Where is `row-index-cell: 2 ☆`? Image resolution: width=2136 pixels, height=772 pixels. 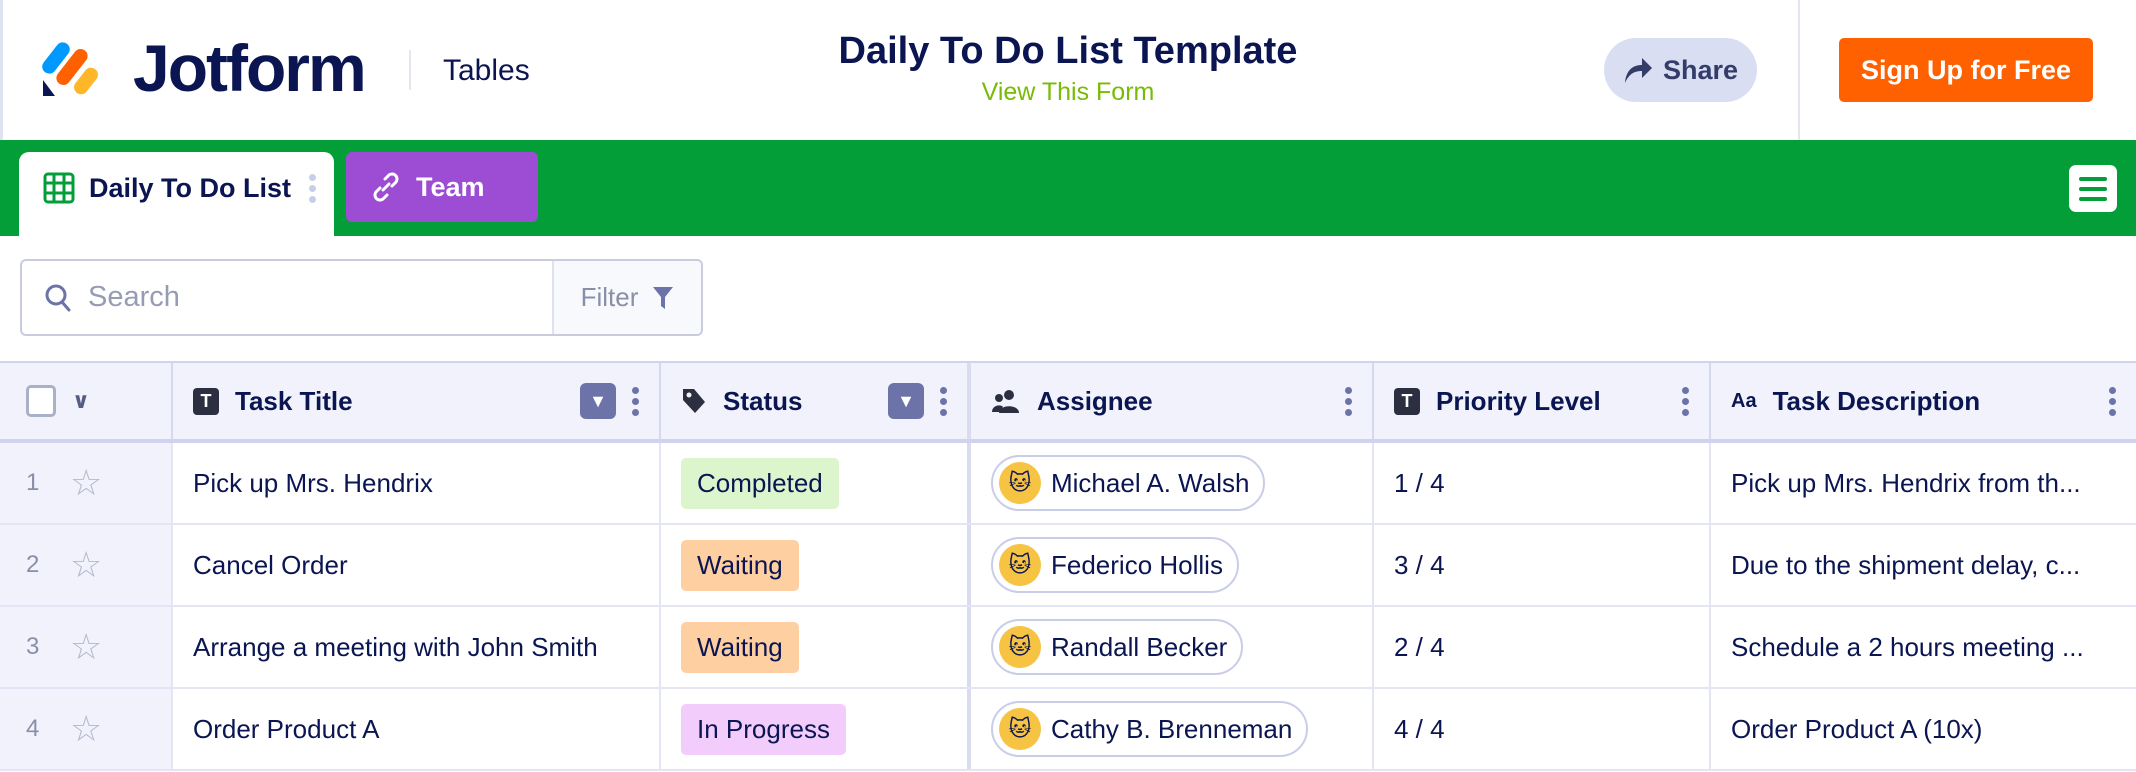
row-index-cell: 2 ☆ is located at coordinates (86, 565).